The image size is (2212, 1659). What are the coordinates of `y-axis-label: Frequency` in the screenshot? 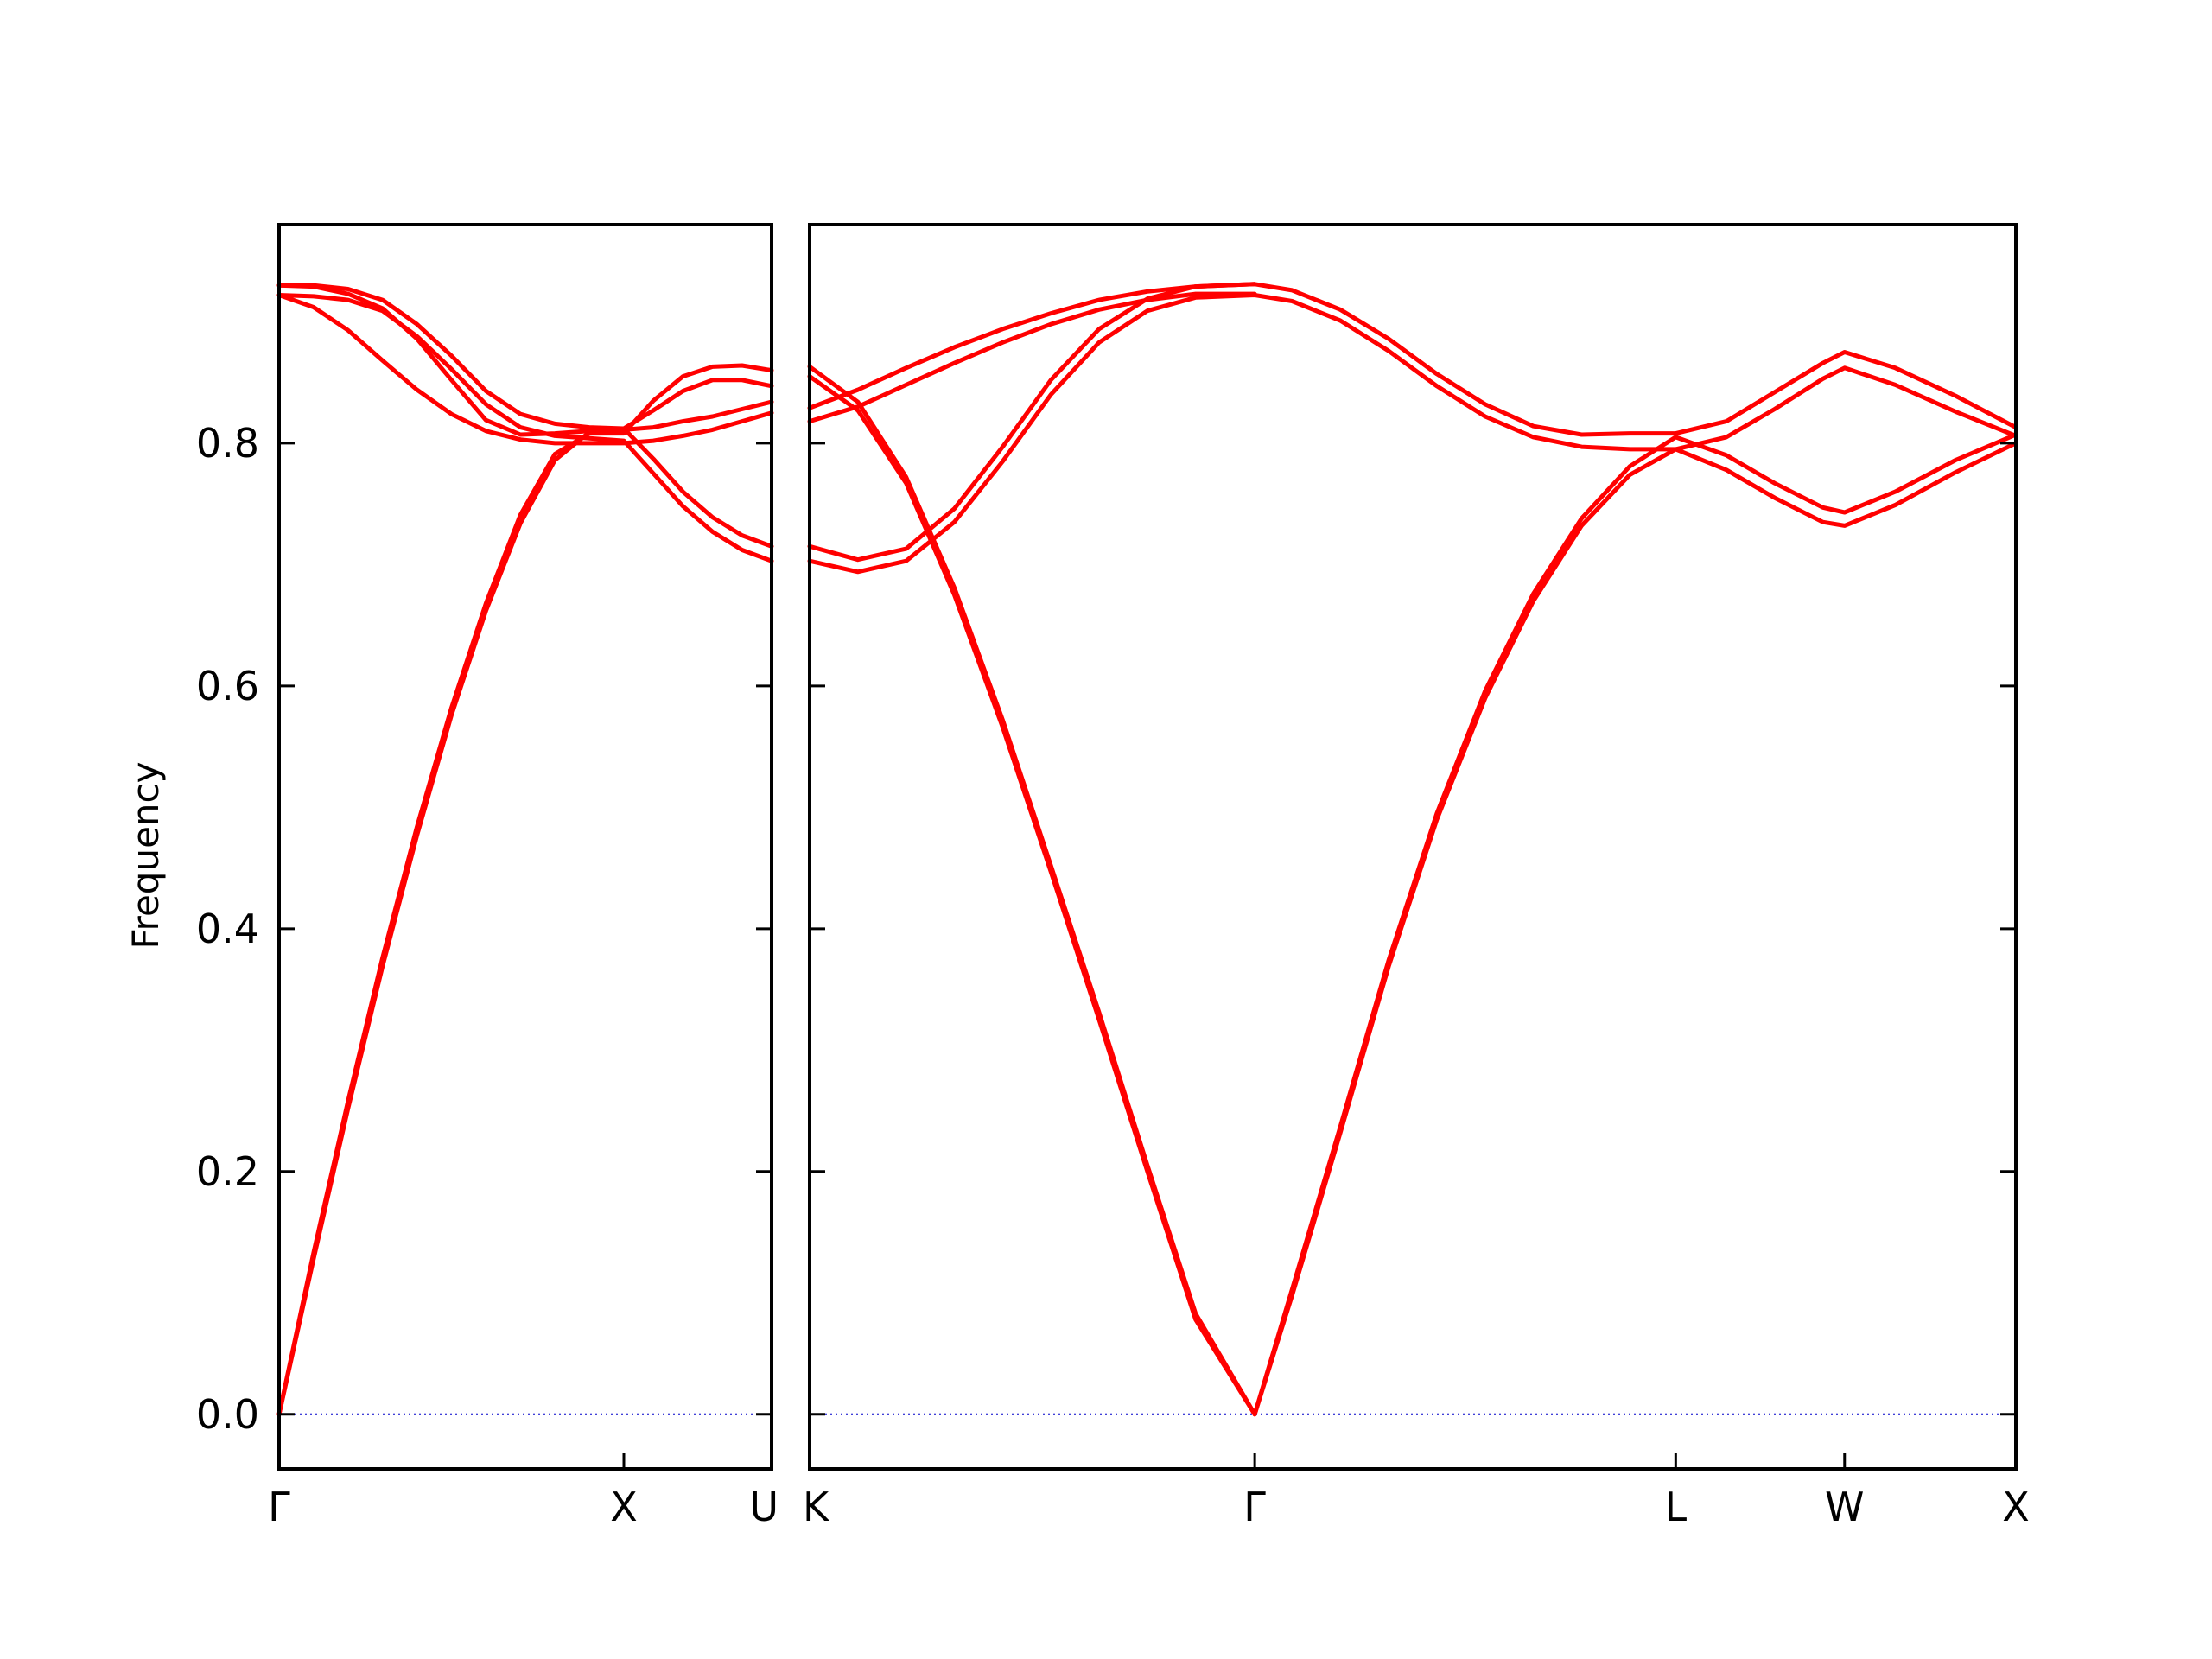 It's located at (145, 856).